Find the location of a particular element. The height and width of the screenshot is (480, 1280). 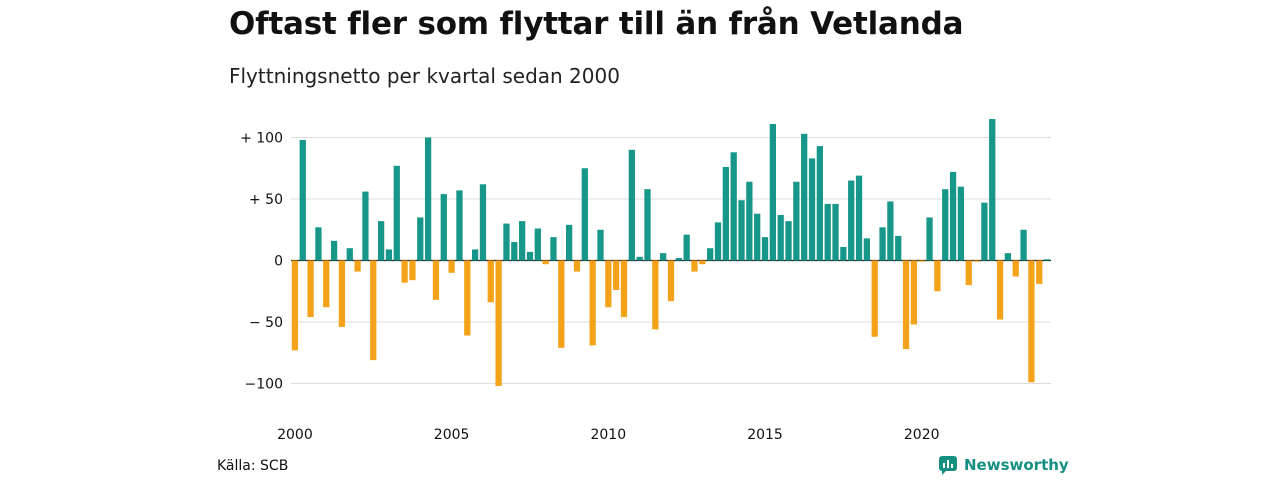

x-tick-label: 2005 is located at coordinates (452, 435).